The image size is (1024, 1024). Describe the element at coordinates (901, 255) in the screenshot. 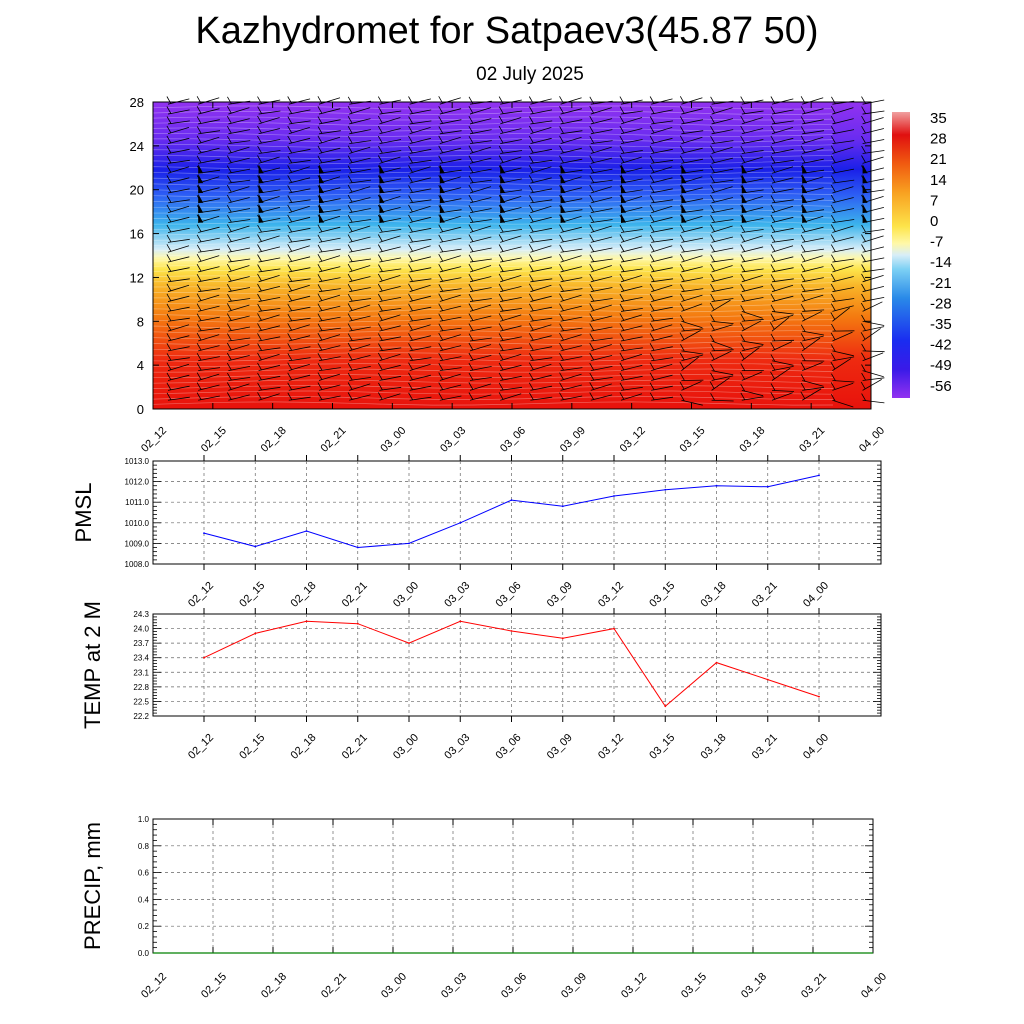

I see `colorbar-gradient-rect` at that location.